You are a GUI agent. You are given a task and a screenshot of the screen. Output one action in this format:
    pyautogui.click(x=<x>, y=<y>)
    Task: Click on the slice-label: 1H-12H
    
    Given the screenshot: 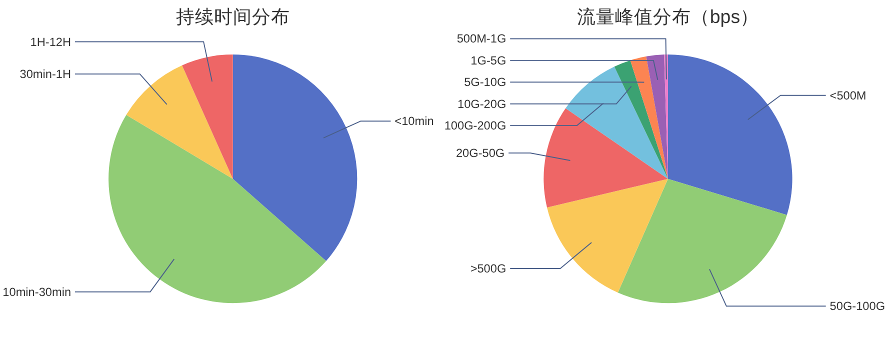 What is the action you would take?
    pyautogui.click(x=51, y=41)
    